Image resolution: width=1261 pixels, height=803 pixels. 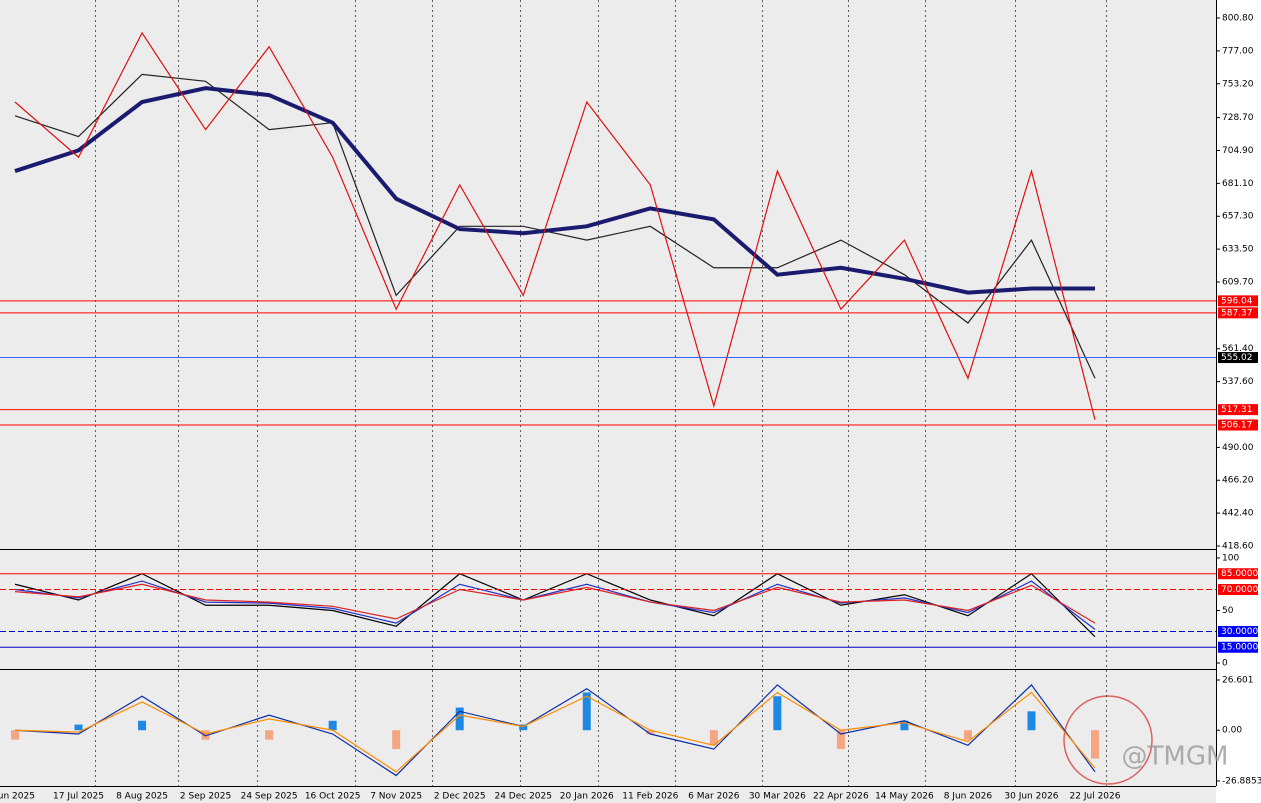 What do you see at coordinates (1095, 797) in the screenshot?
I see `x-tick-label: 22 Jul 2026` at bounding box center [1095, 797].